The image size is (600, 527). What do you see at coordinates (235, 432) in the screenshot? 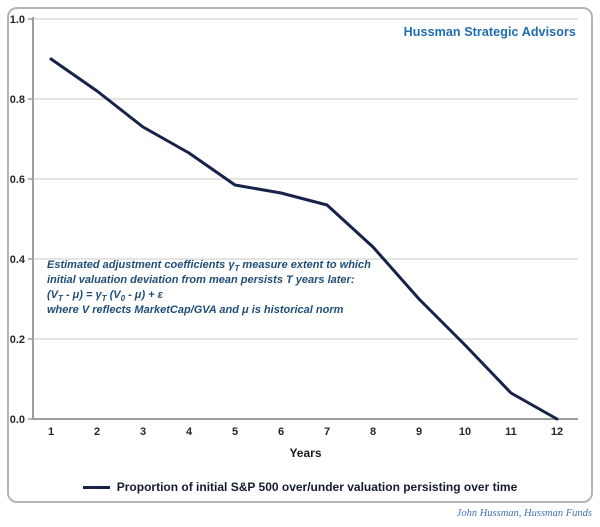
I see `x-tick-label: 5` at bounding box center [235, 432].